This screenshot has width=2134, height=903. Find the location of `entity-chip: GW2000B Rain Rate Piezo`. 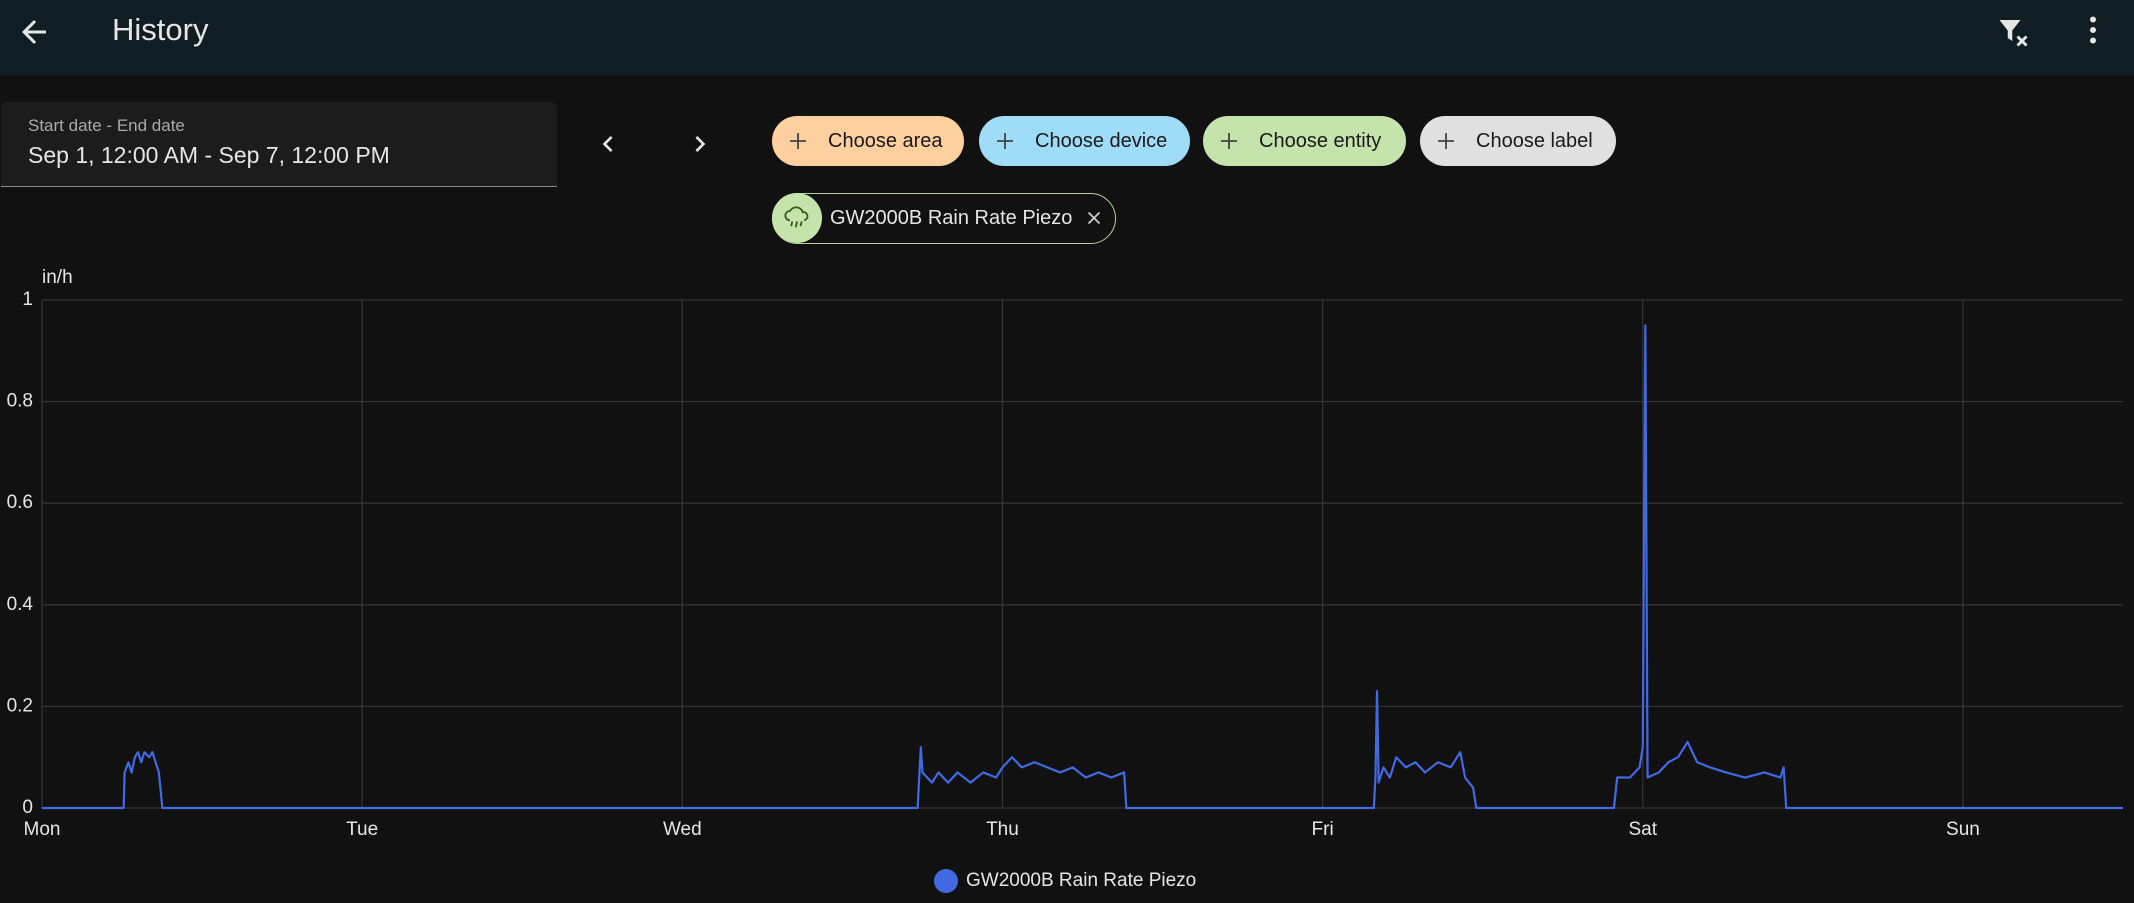

entity-chip: GW2000B Rain Rate Piezo is located at coordinates (944, 218).